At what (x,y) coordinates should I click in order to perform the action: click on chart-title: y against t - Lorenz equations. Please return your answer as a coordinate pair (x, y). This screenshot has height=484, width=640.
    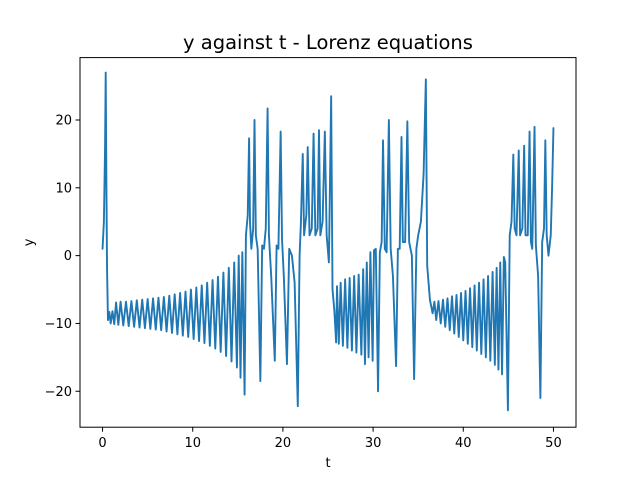
    Looking at the image, I should click on (328, 42).